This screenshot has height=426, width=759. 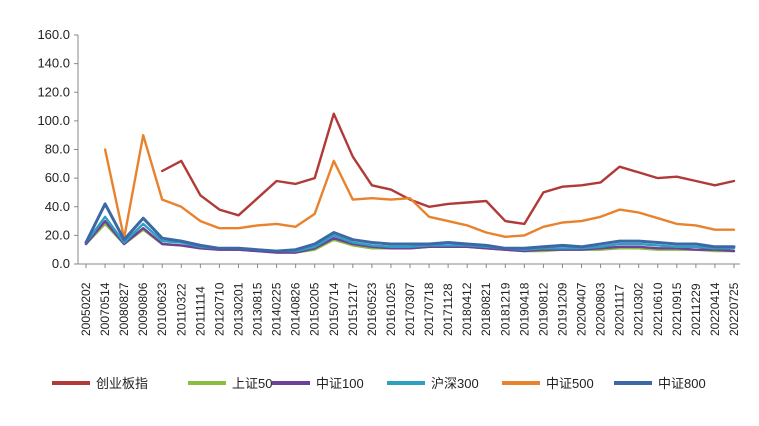 What do you see at coordinates (372, 309) in the screenshot?
I see `x-tick-label: 20160523` at bounding box center [372, 309].